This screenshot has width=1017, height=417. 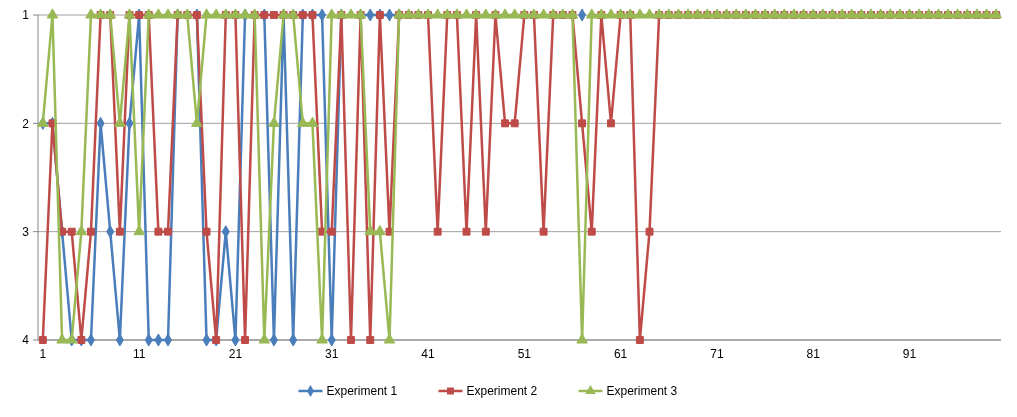 I want to click on x-tick-label: 91, so click(x=909, y=354).